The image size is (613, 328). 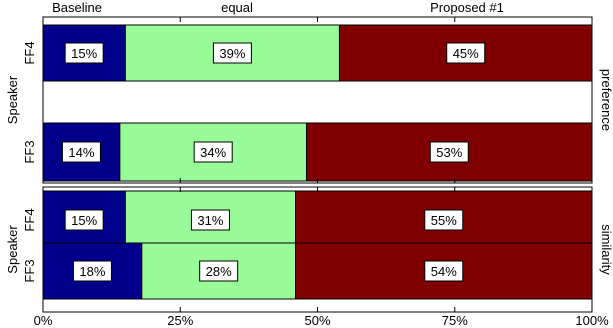 I want to click on data-label: 54%, so click(x=444, y=271).